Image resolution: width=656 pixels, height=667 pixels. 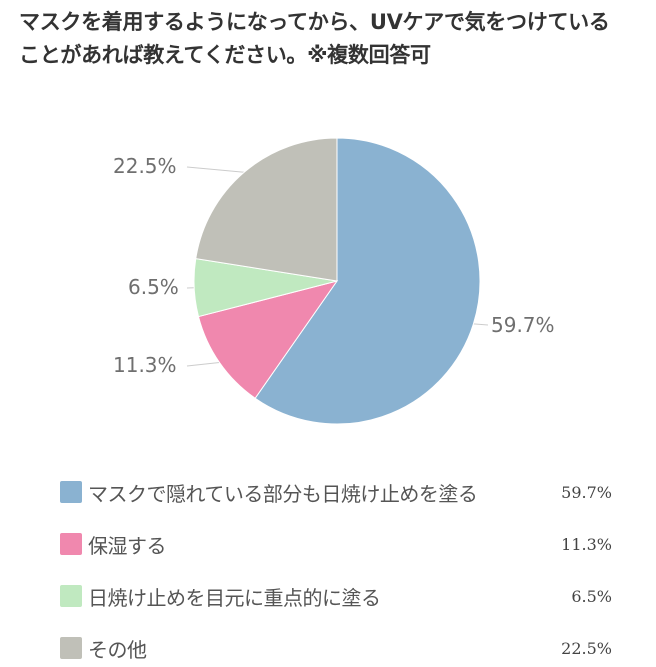 I want to click on legend-label: その他, so click(x=117, y=649).